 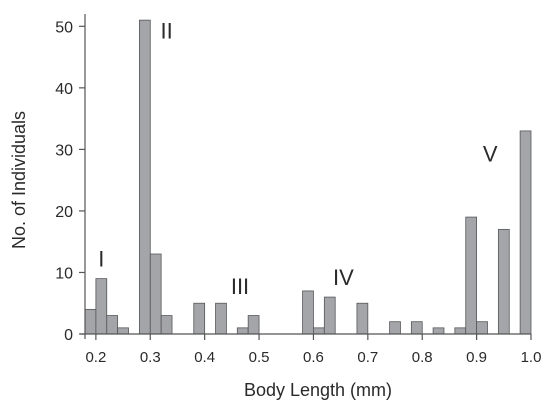 I want to click on x-tick-label: 0.3, so click(x=150, y=357).